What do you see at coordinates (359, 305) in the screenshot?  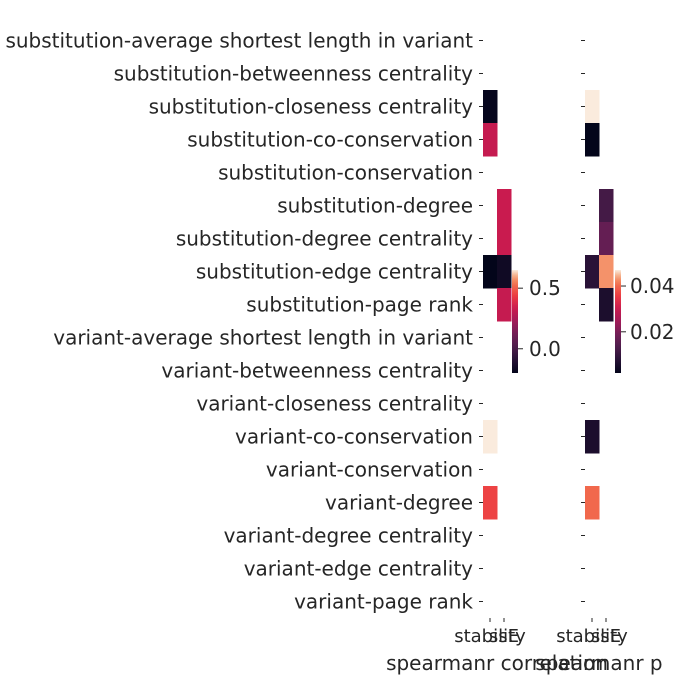 I see `row-label-substitution-page-rank: substitution-page rank` at bounding box center [359, 305].